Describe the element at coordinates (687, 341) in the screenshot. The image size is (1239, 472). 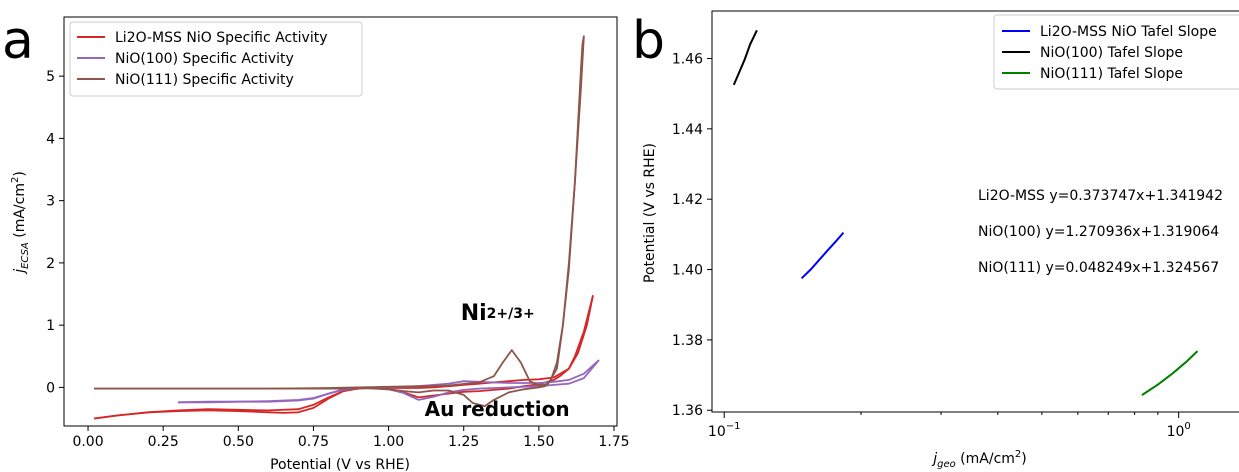
I see `y-tick-label: 1.38` at that location.